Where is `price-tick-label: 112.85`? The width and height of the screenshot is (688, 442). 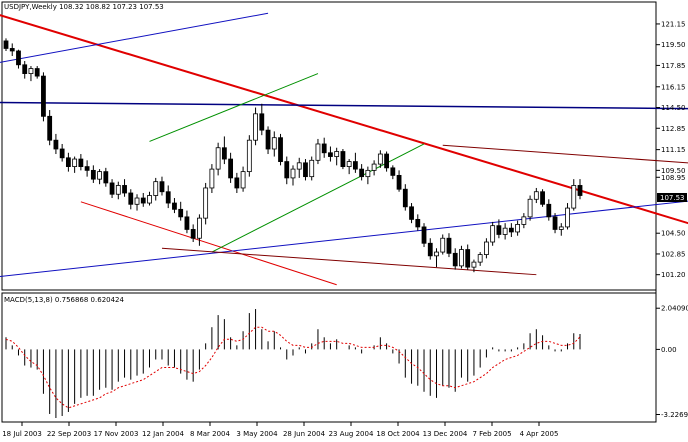 price-tick-label: 112.85 is located at coordinates (673, 129).